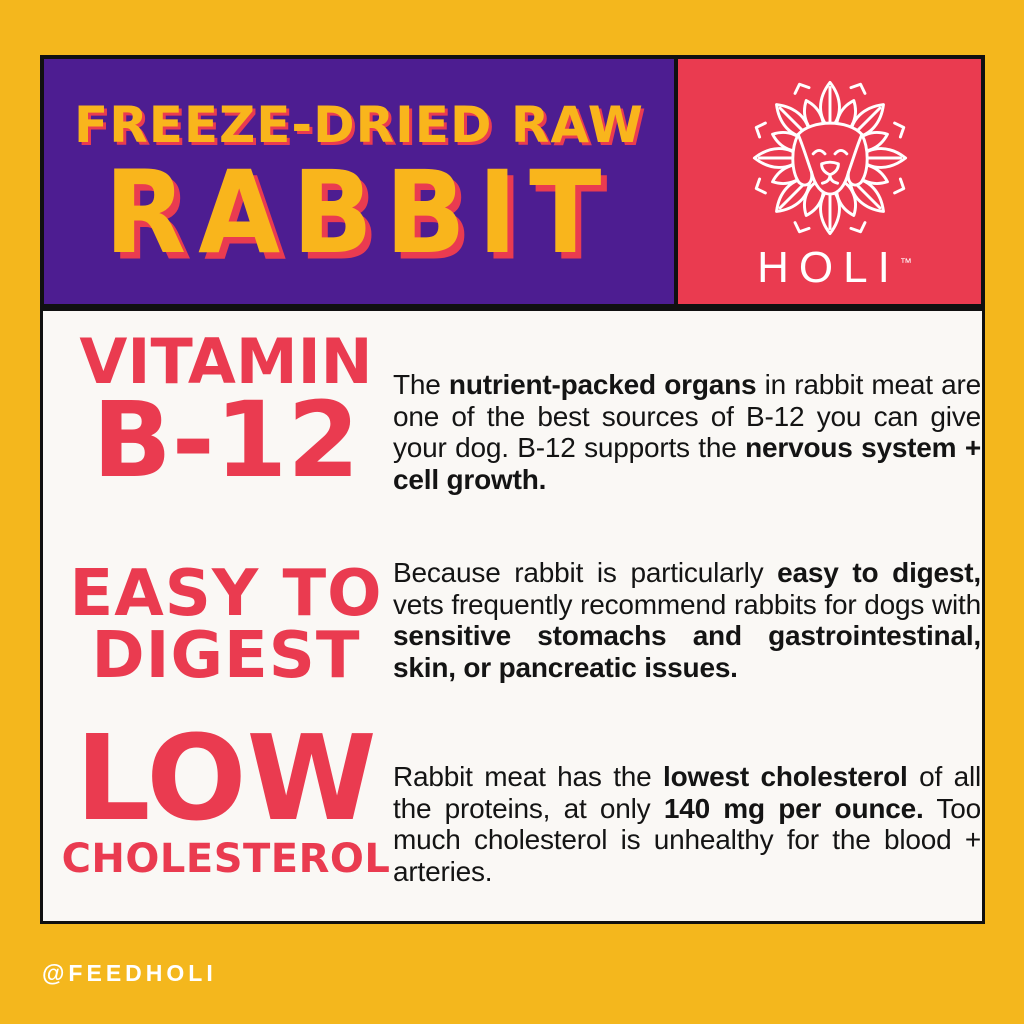 Image resolution: width=1024 pixels, height=1024 pixels. Describe the element at coordinates (905, 261) in the screenshot. I see `trademark-symbol: ™` at that location.